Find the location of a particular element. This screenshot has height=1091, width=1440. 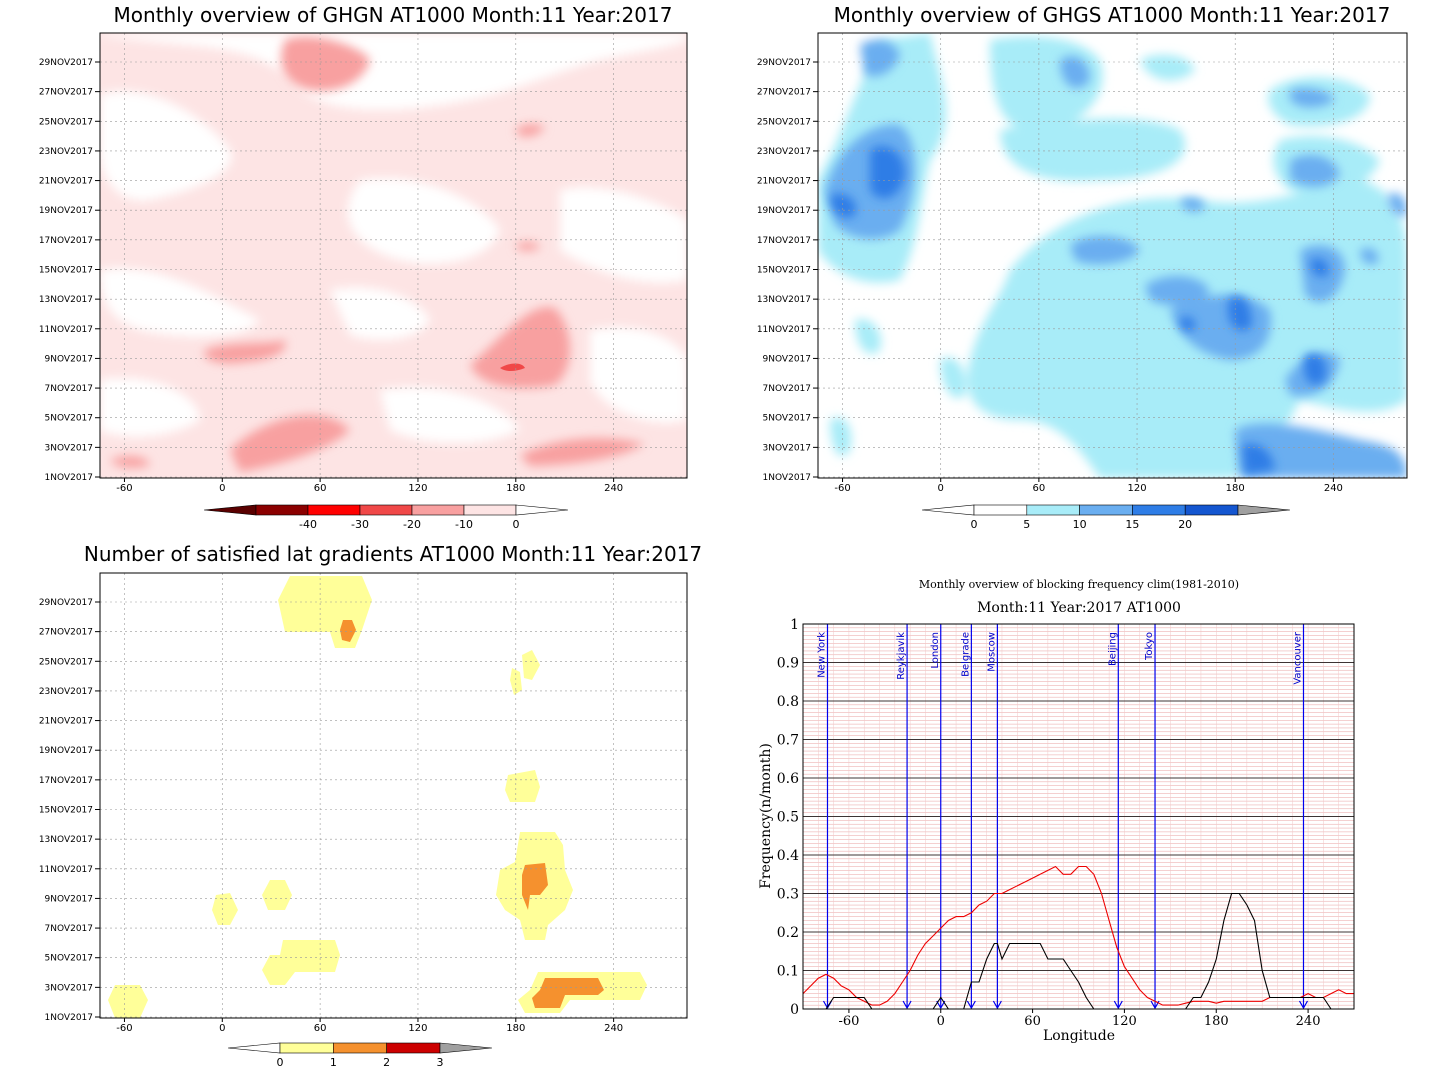

ghgs-y-tick-label: 5NOV2017 is located at coordinates (787, 419).